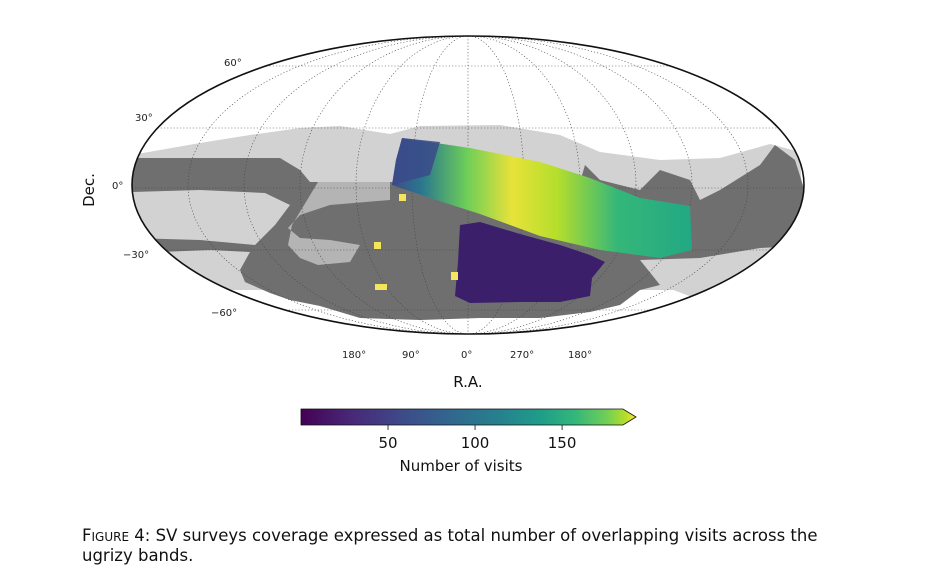  I want to click on y-axis-label: Dec., so click(89, 190).